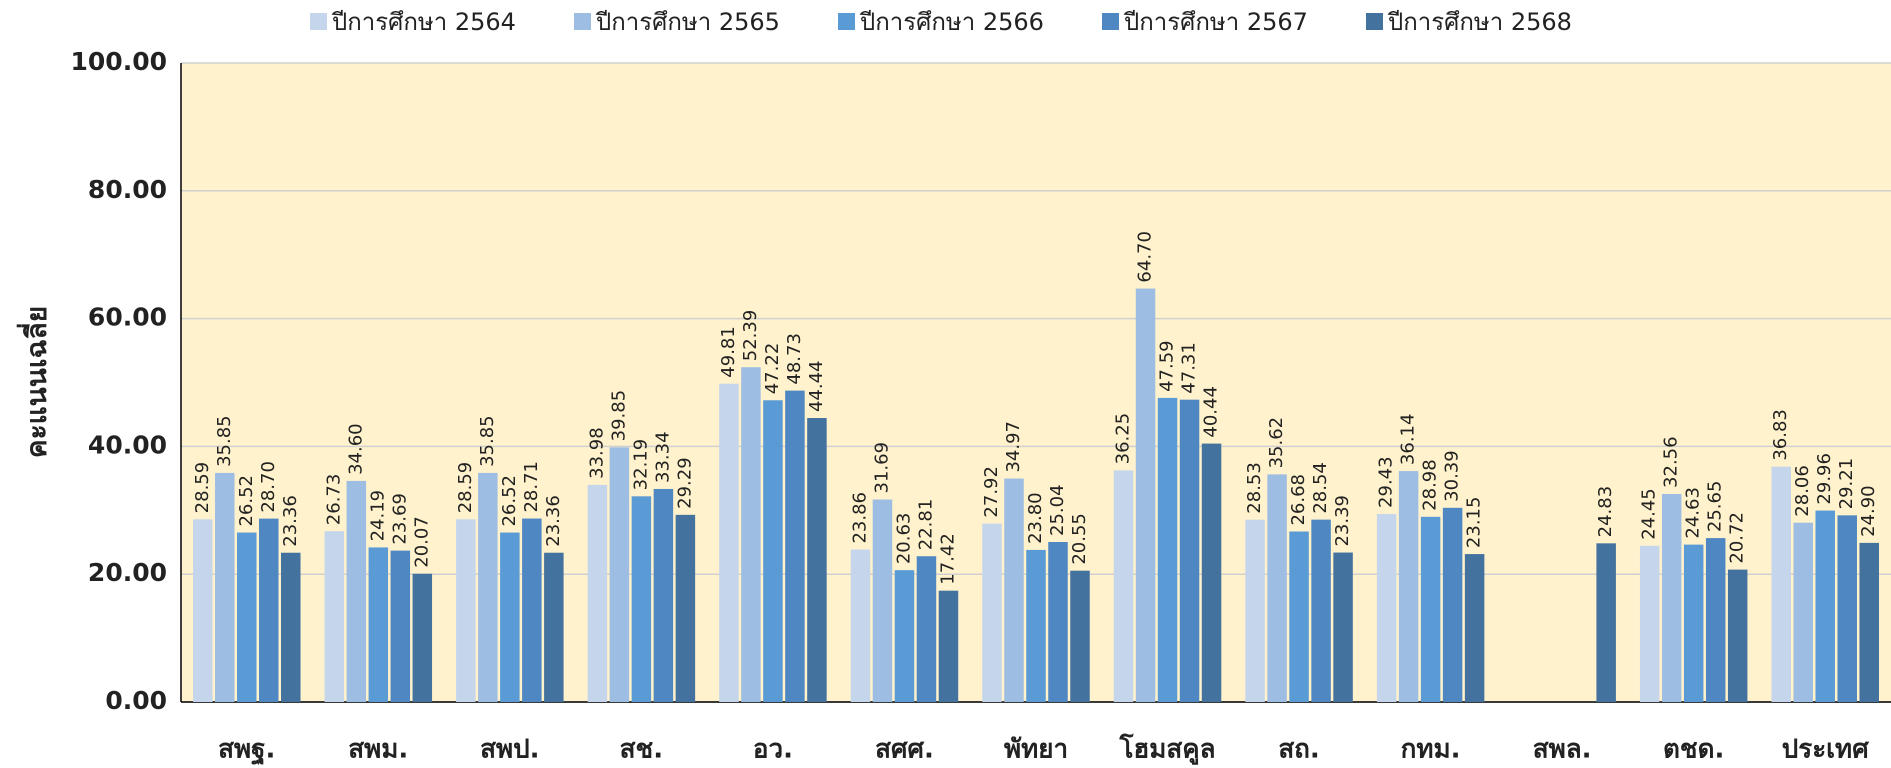 This screenshot has height=768, width=1891. I want to click on x-tick-label: กทม., so click(1431, 750).